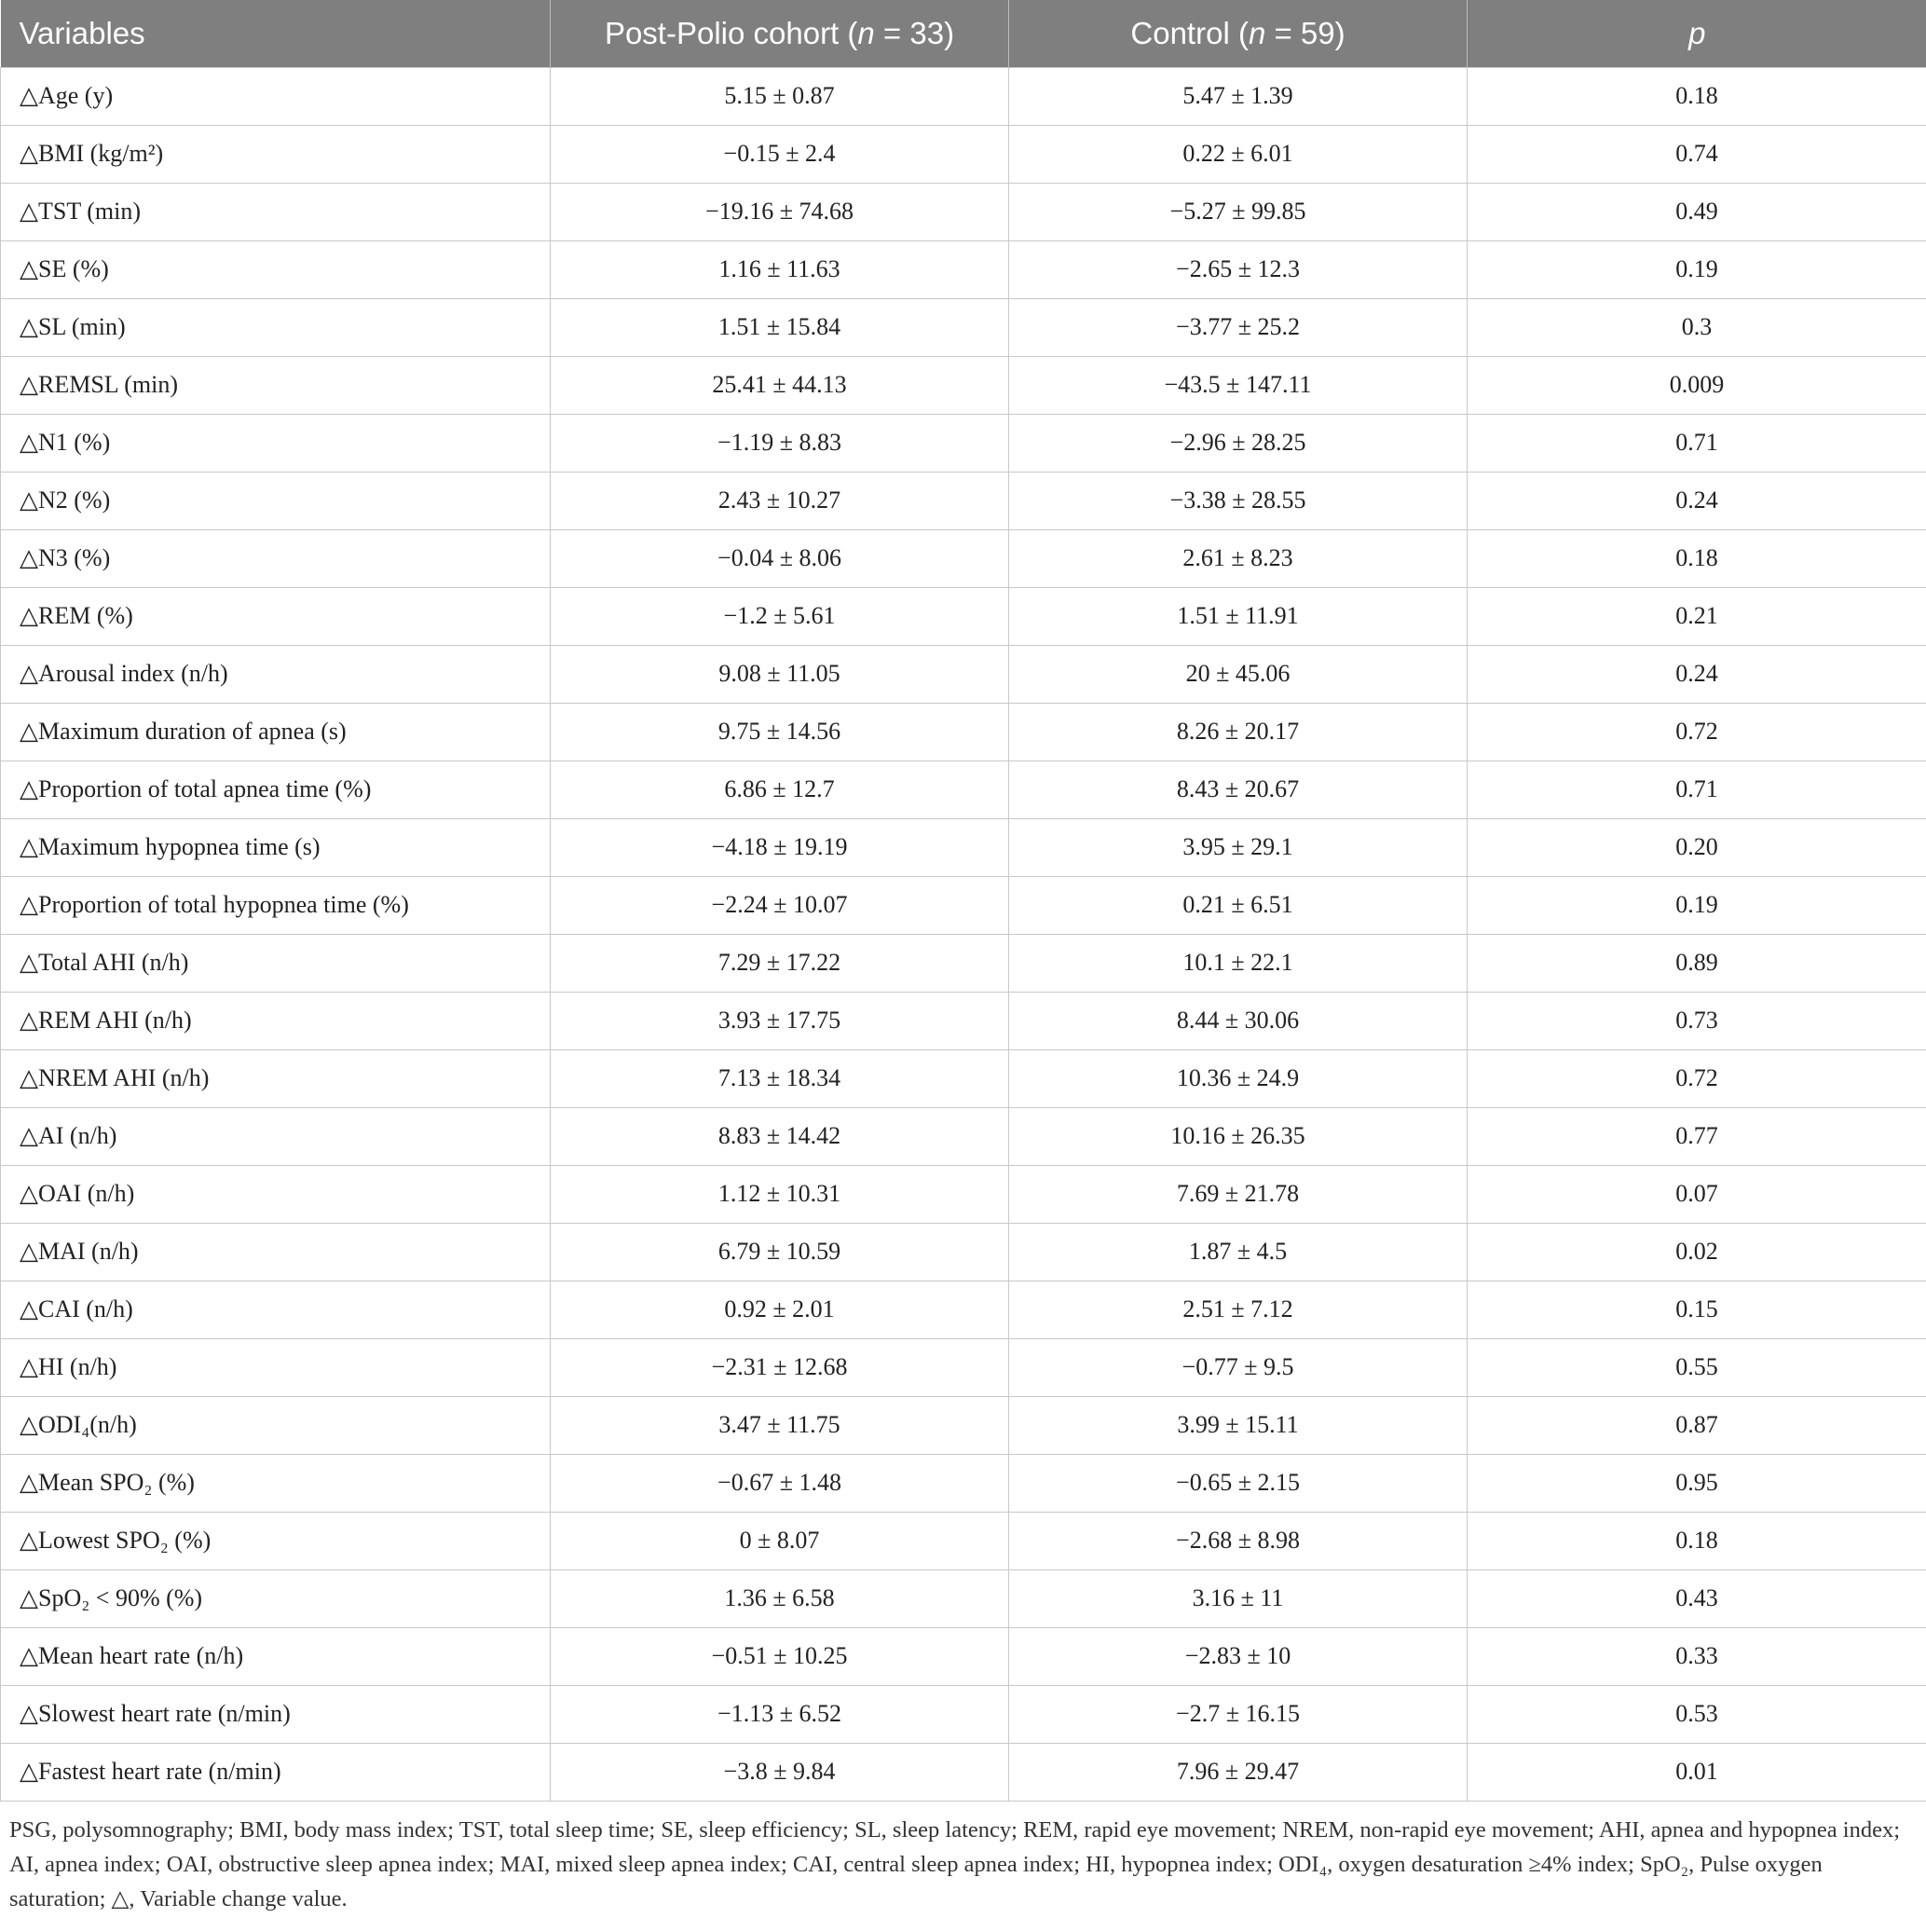 This screenshot has height=1932, width=1926. Describe the element at coordinates (1696, 674) in the screenshot. I see `value-cell: 0.24` at that location.